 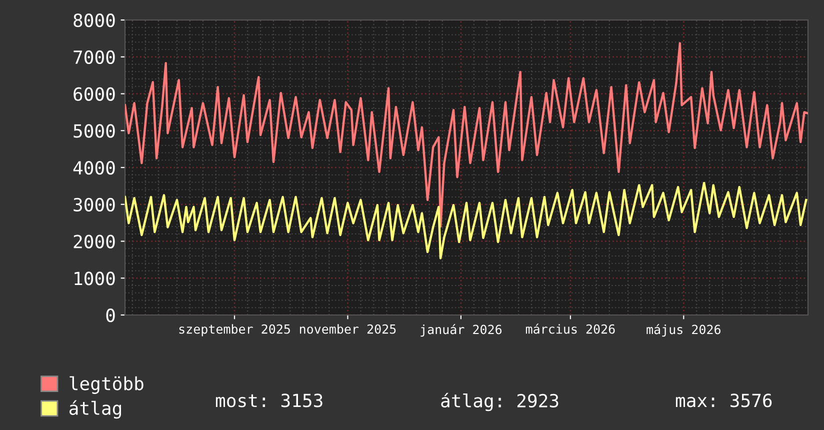 I want to click on legend-label: átlag, so click(x=95, y=409).